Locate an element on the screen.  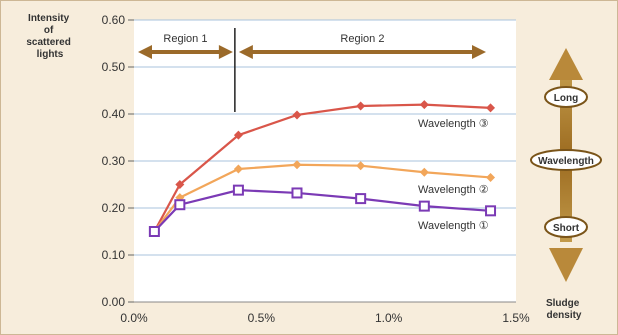
wavelength-short-label: Short is located at coordinates (566, 228).